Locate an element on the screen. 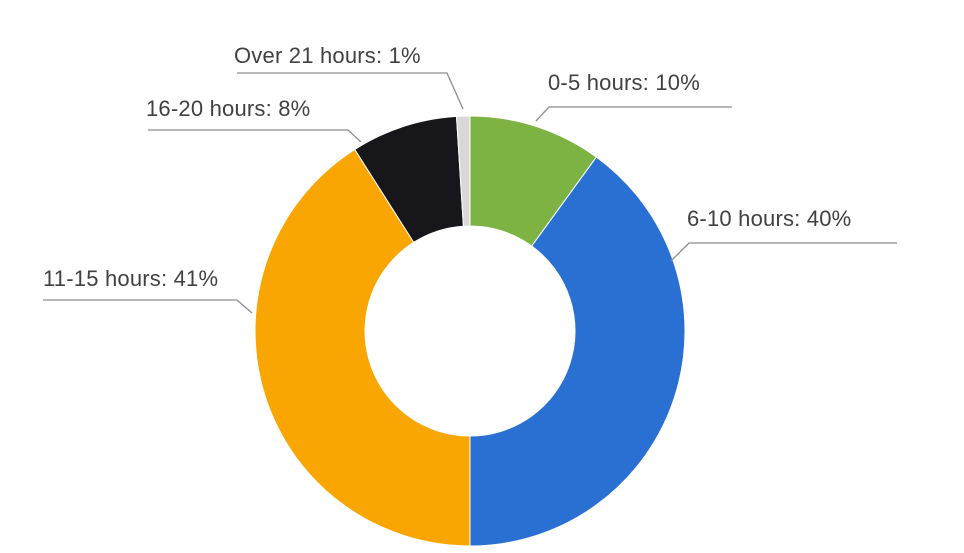 The width and height of the screenshot is (964, 553). callout-label-16-20-hours: 16-20 hours: 8% is located at coordinates (228, 108).